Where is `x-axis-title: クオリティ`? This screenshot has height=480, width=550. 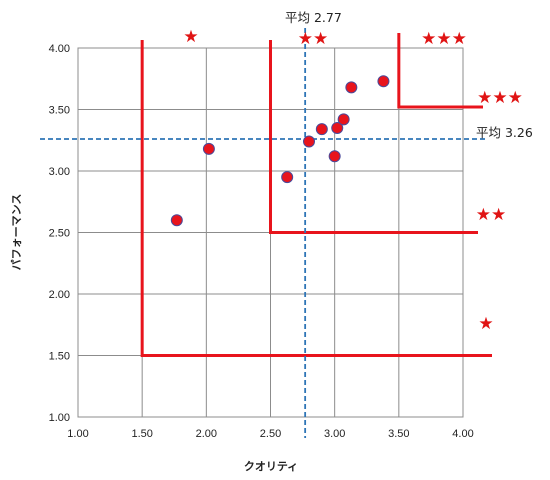 x-axis-title: クオリティ is located at coordinates (271, 466).